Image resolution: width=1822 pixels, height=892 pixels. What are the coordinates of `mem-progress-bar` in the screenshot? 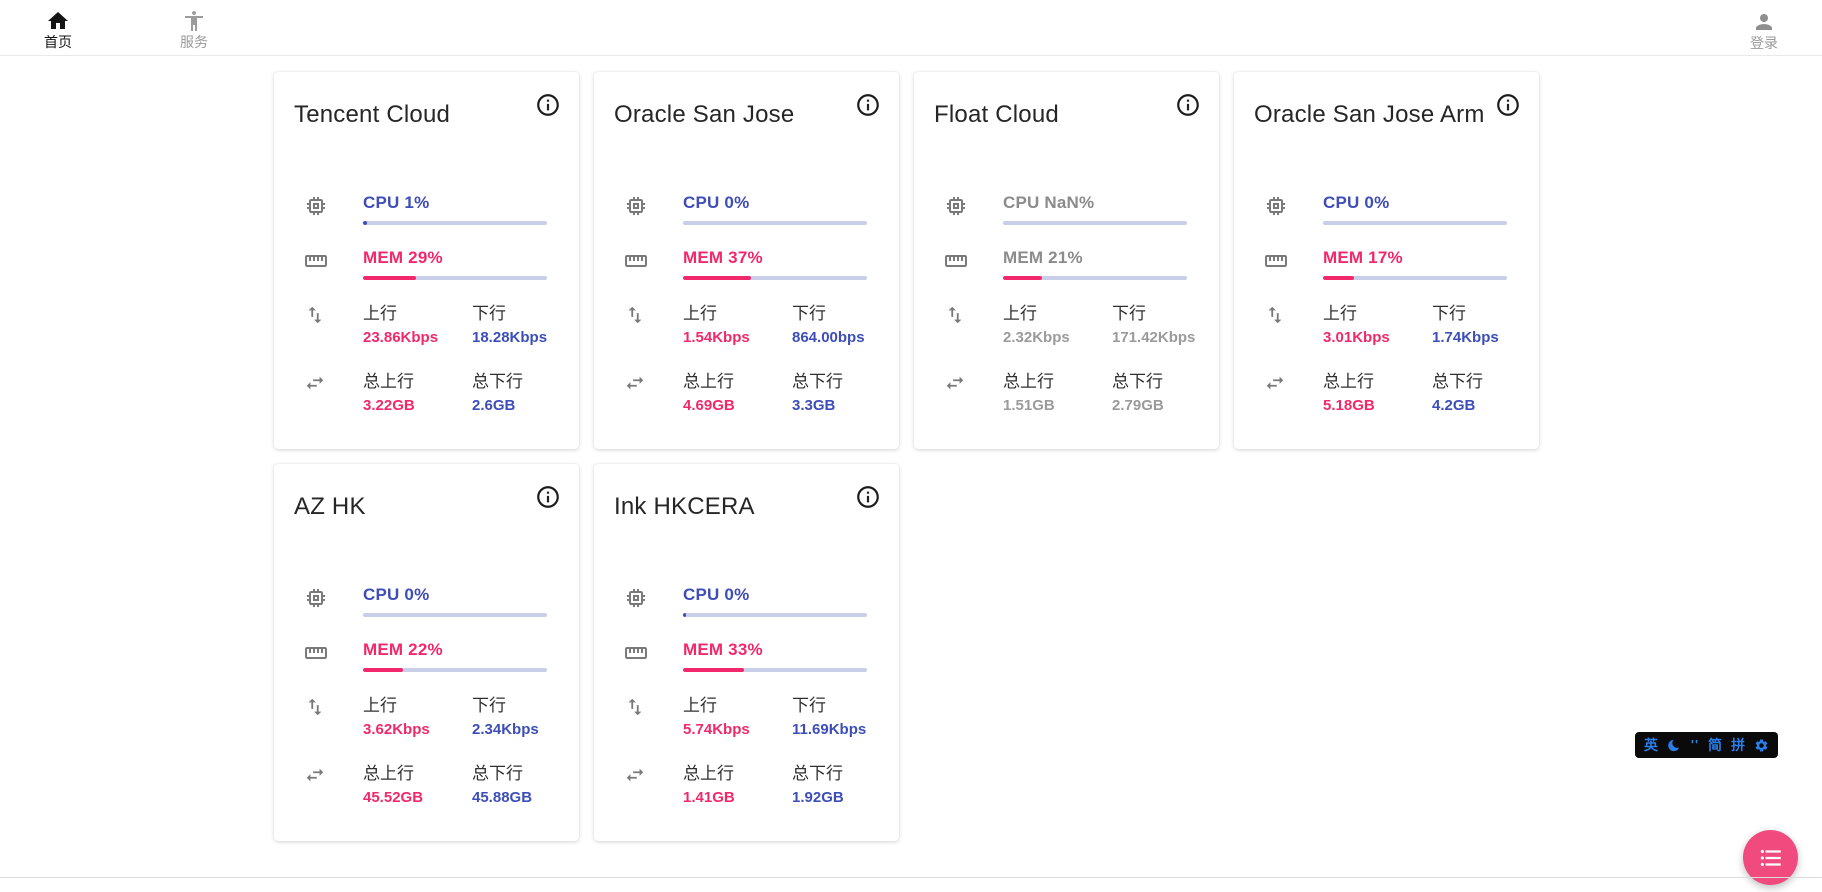 It's located at (775, 278).